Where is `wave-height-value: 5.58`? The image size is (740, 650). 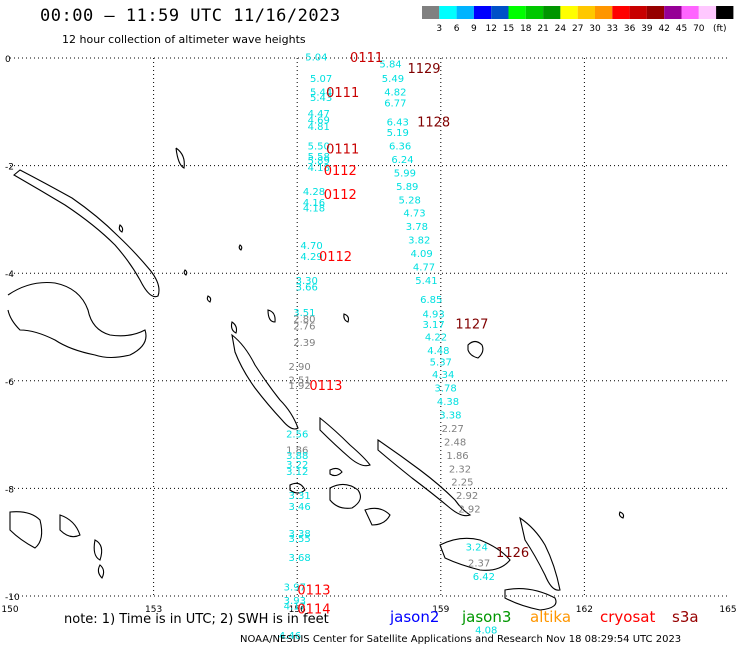
wave-height-value: 5.58 is located at coordinates (319, 157).